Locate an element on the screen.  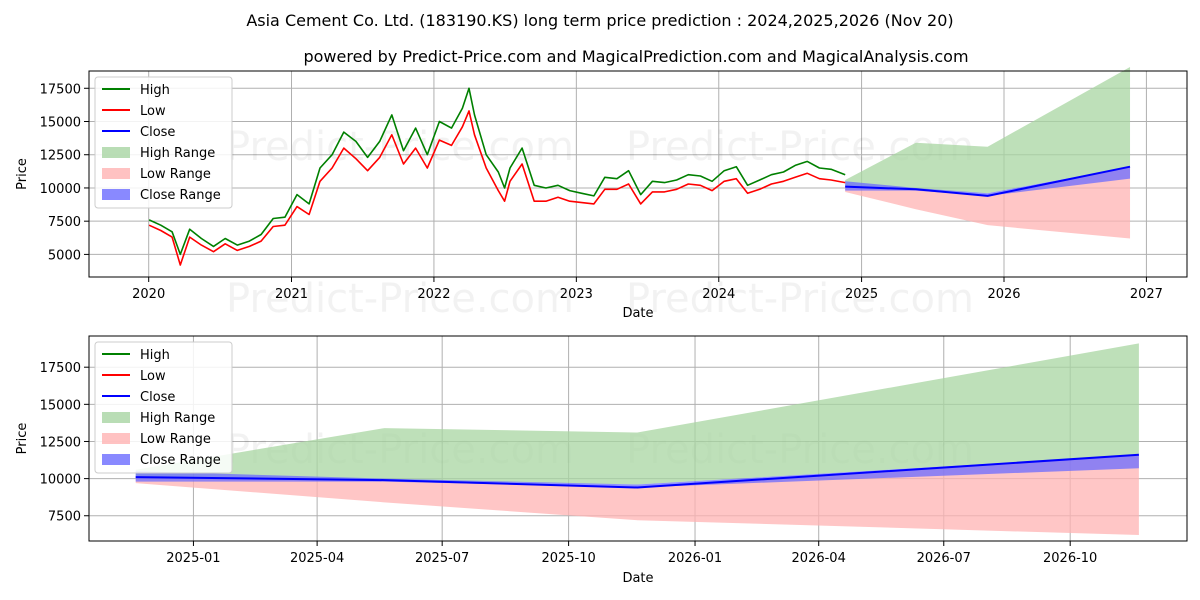
x-tick-label: 2025-10 is located at coordinates (568, 558).